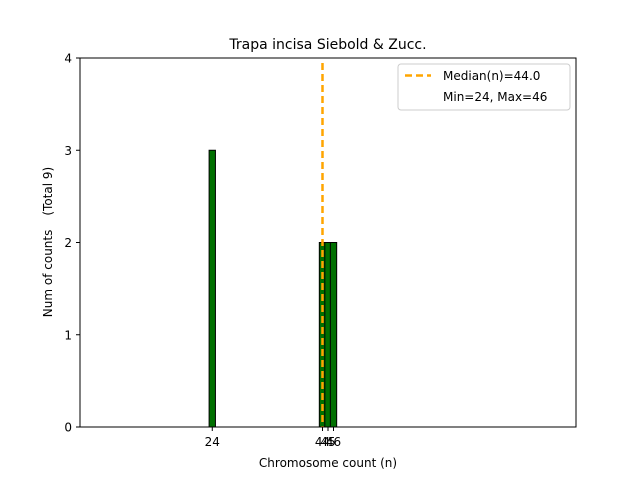 The height and width of the screenshot is (480, 640). I want to click on y-ticks: 0 1 2 3 4, so click(72, 243).